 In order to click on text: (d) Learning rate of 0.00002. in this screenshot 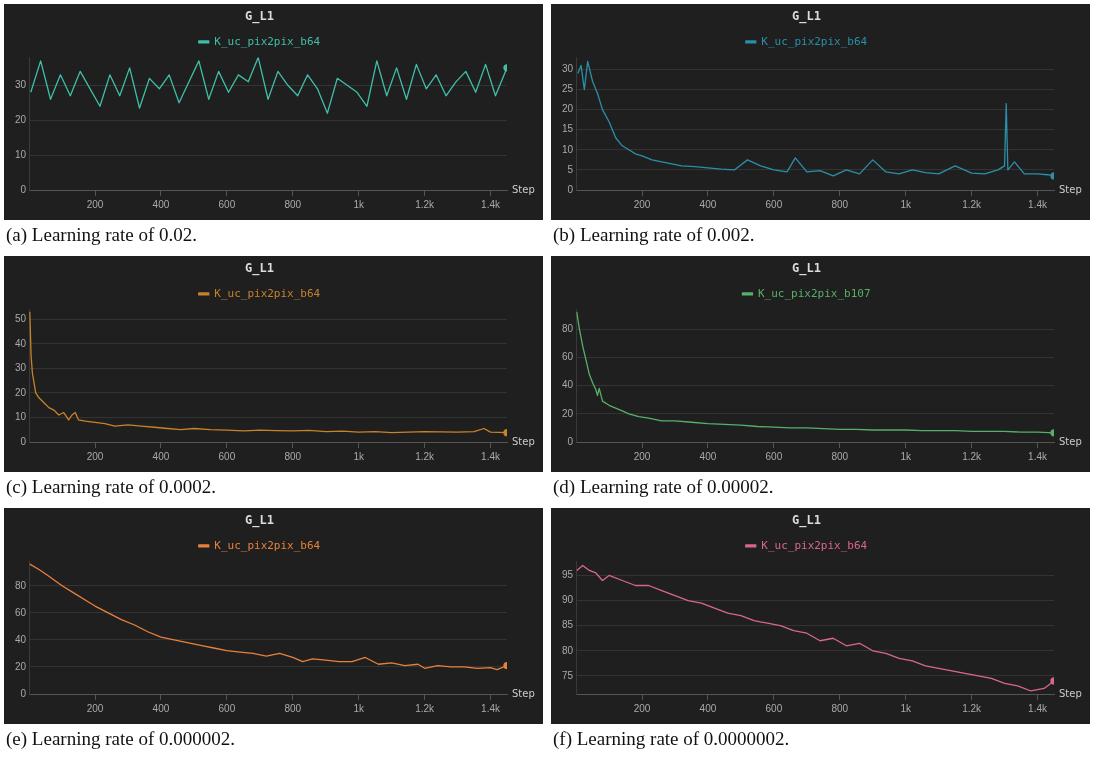, I will do `click(663, 487)`.